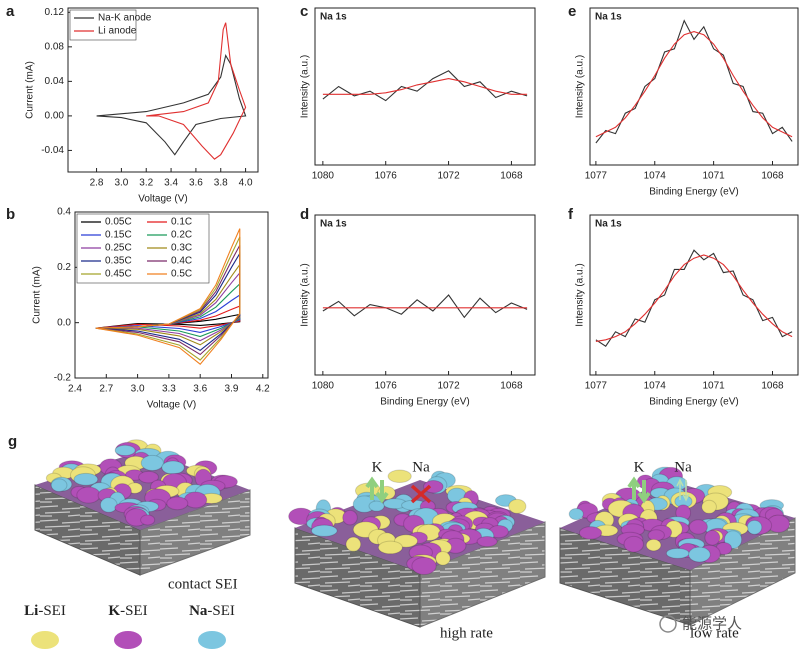 The height and width of the screenshot is (660, 800). What do you see at coordinates (146, 183) in the screenshot?
I see `x-tick-label: 3.2` at bounding box center [146, 183].